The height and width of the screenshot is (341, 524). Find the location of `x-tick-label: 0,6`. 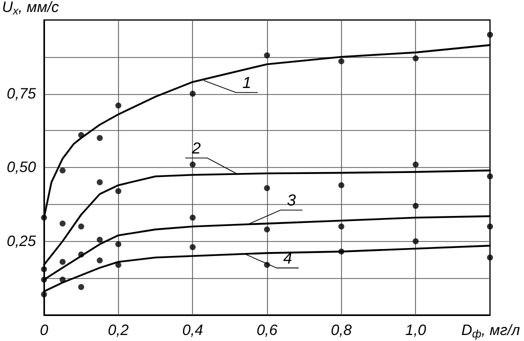

x-tick-label: 0,6 is located at coordinates (267, 330).